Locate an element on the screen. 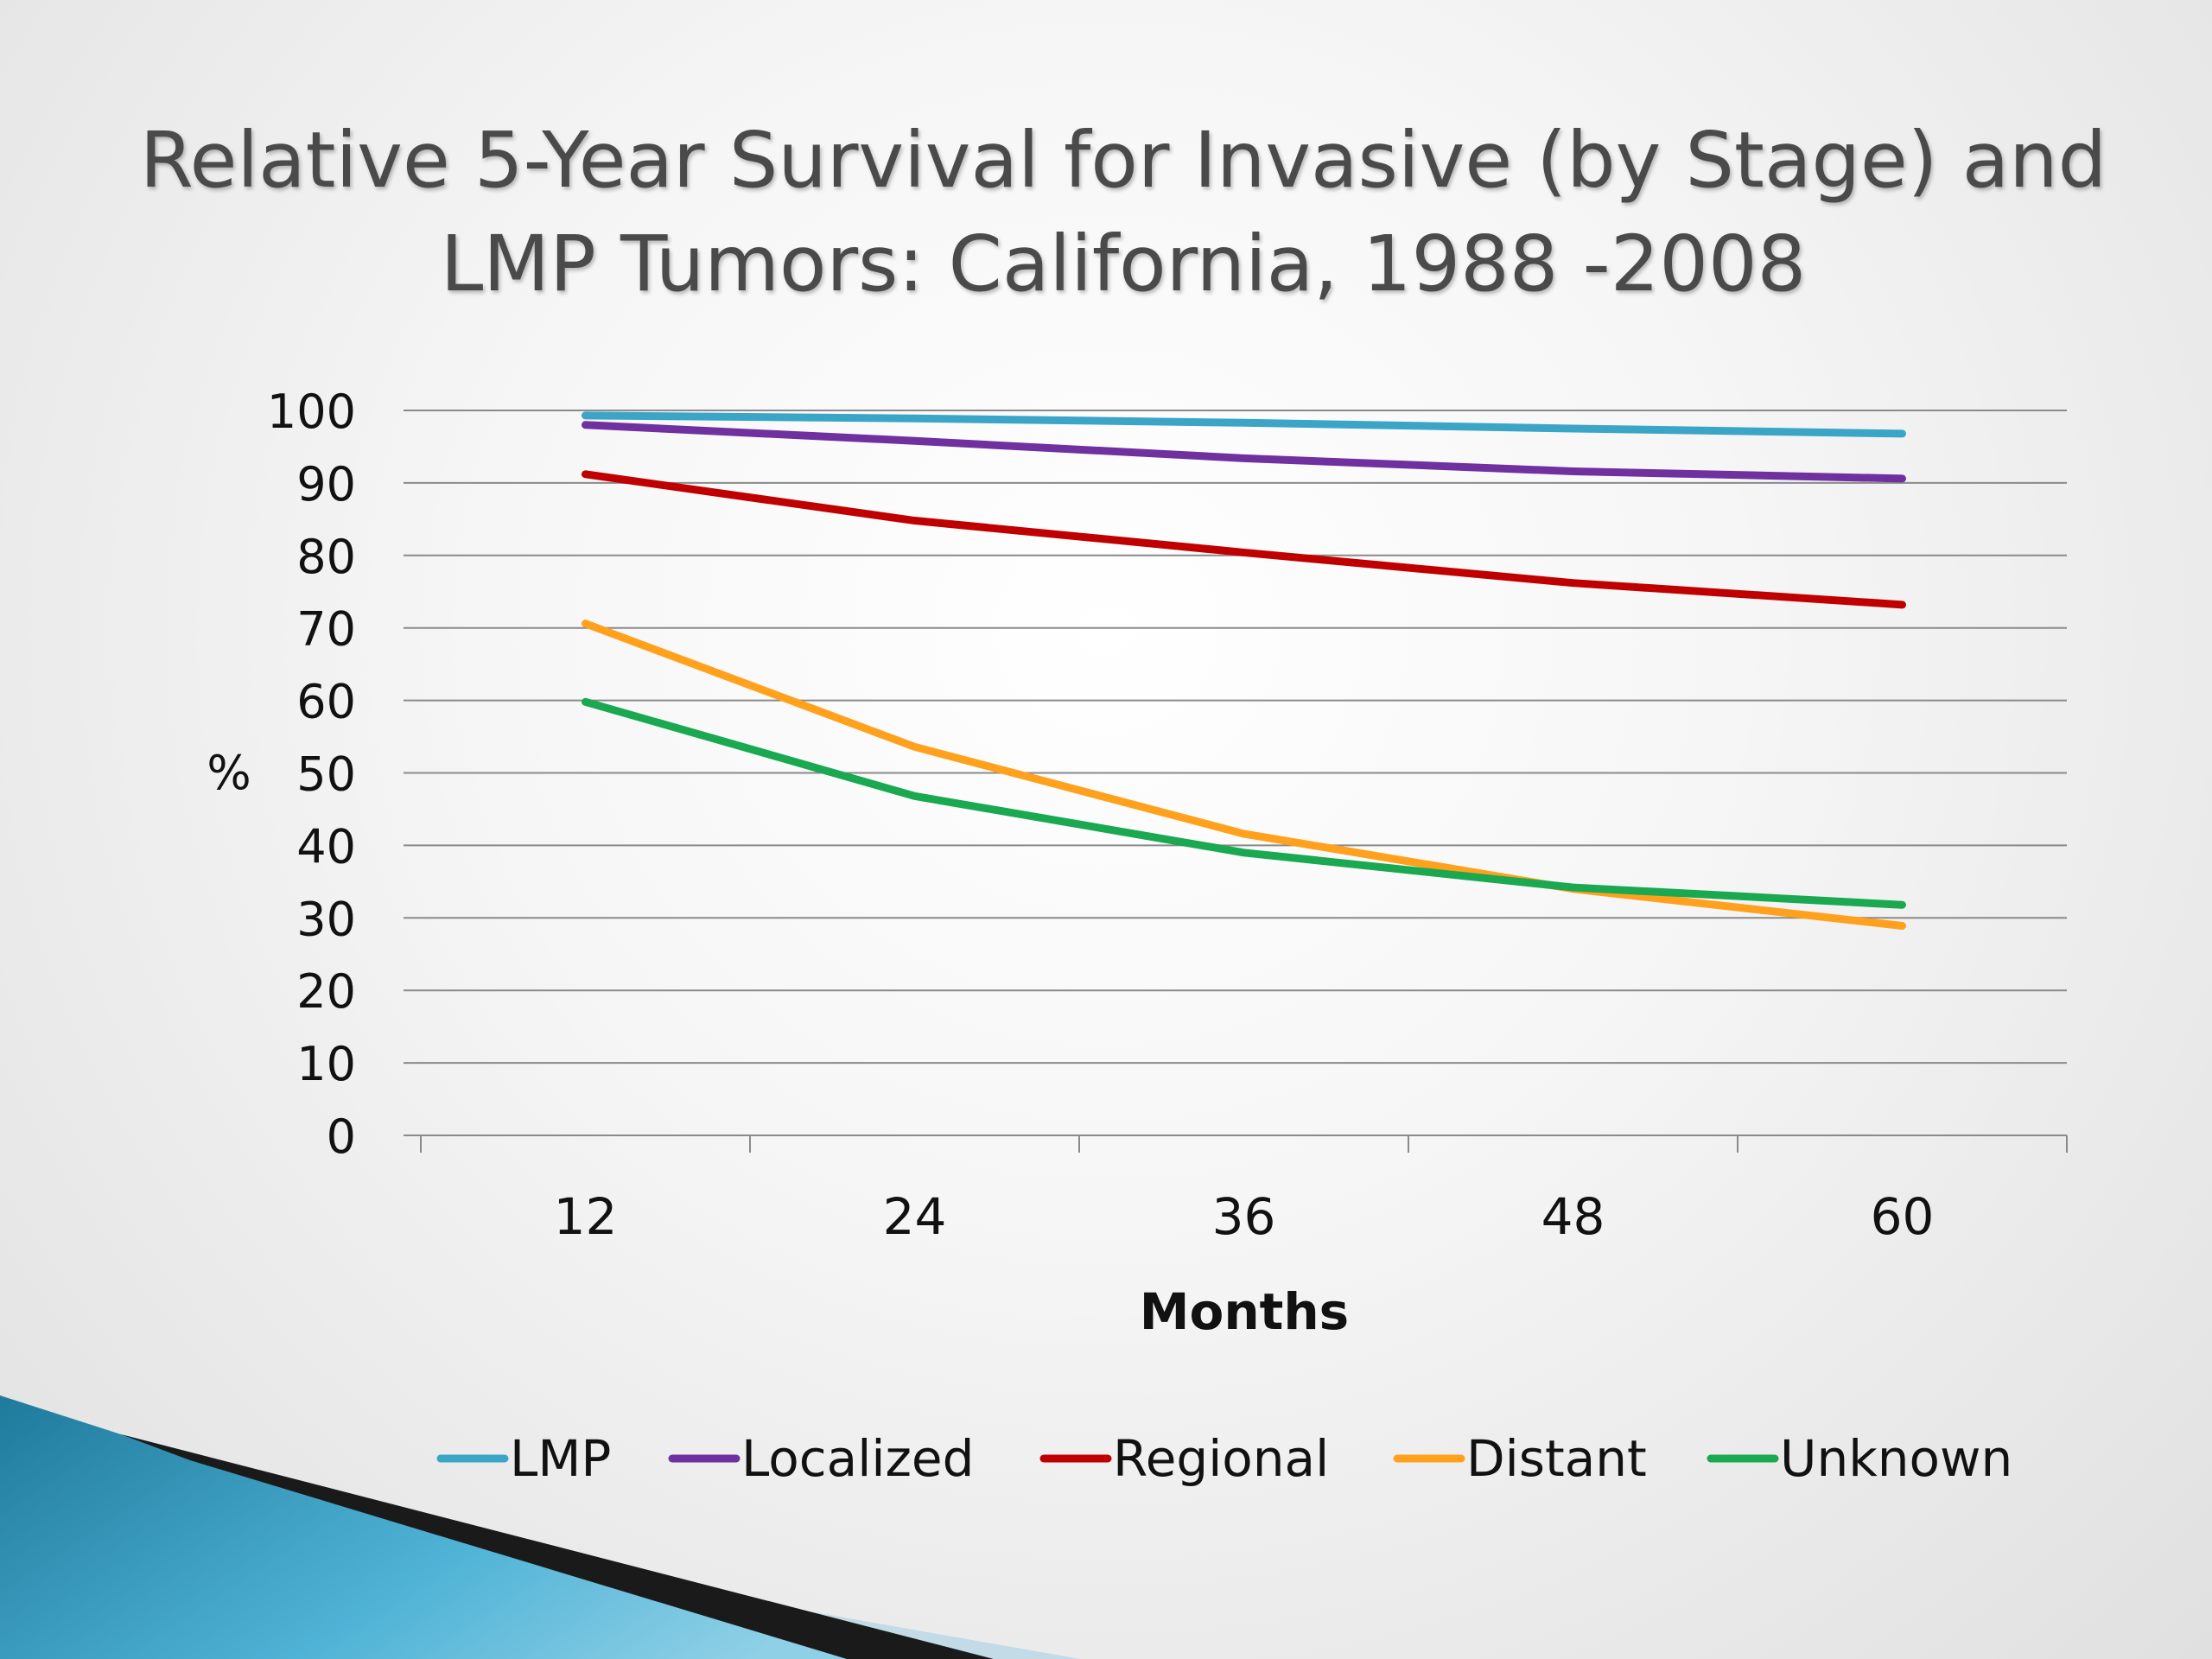 The height and width of the screenshot is (1659, 2212). y-tick-label: 40 is located at coordinates (326, 846).